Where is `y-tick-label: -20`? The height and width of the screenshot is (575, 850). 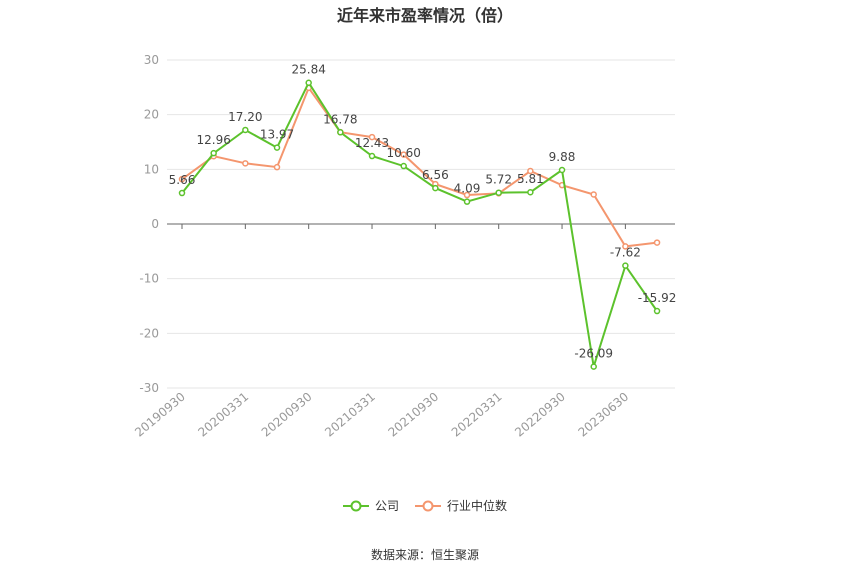
y-tick-label: -20 is located at coordinates (149, 333).